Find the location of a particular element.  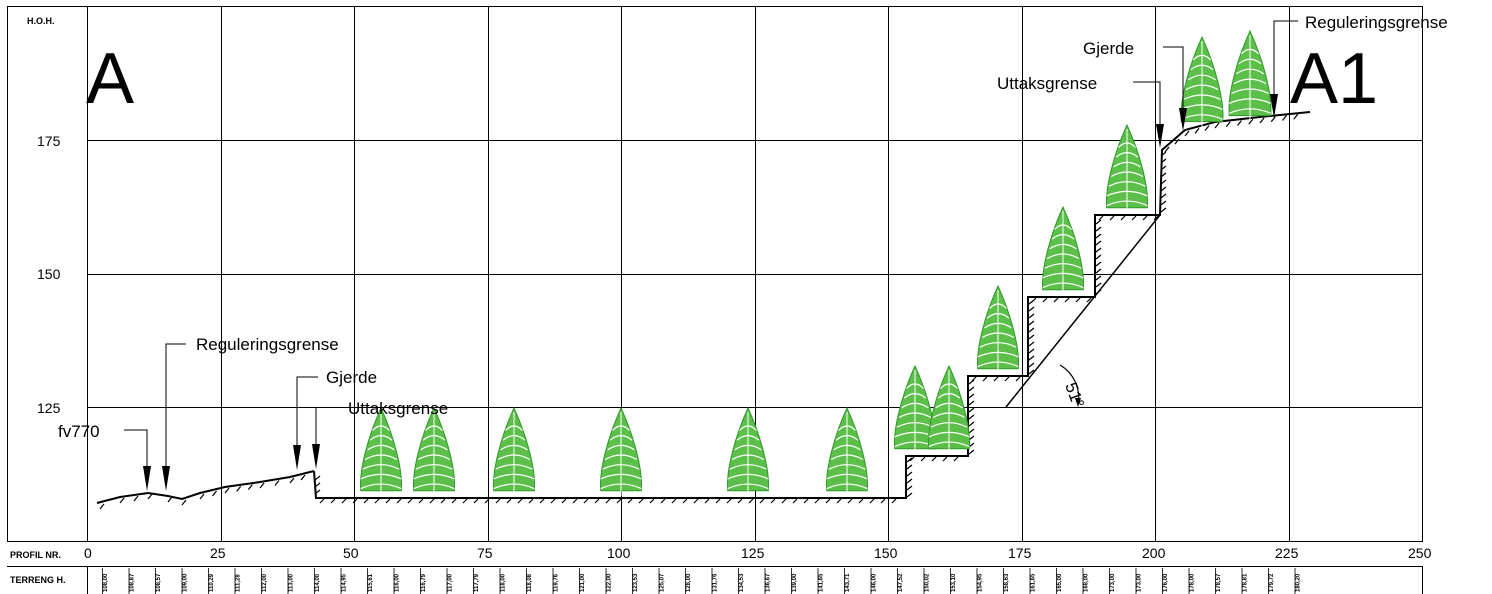

right-uttaksgrense-label: Uttaksgrense is located at coordinates (1047, 83).